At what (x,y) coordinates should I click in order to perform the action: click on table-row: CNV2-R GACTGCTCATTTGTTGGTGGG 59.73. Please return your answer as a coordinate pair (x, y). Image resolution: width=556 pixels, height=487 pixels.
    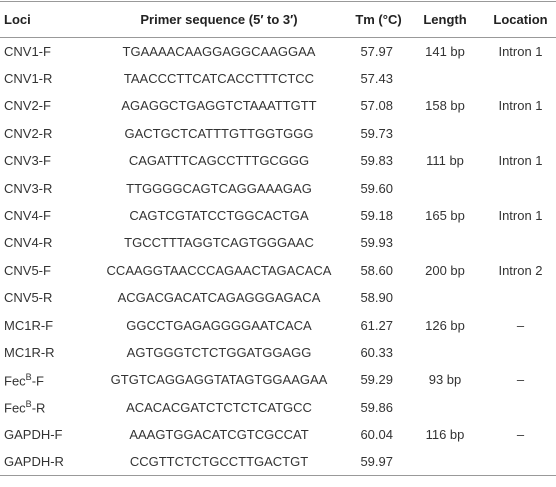
    Looking at the image, I should click on (278, 133).